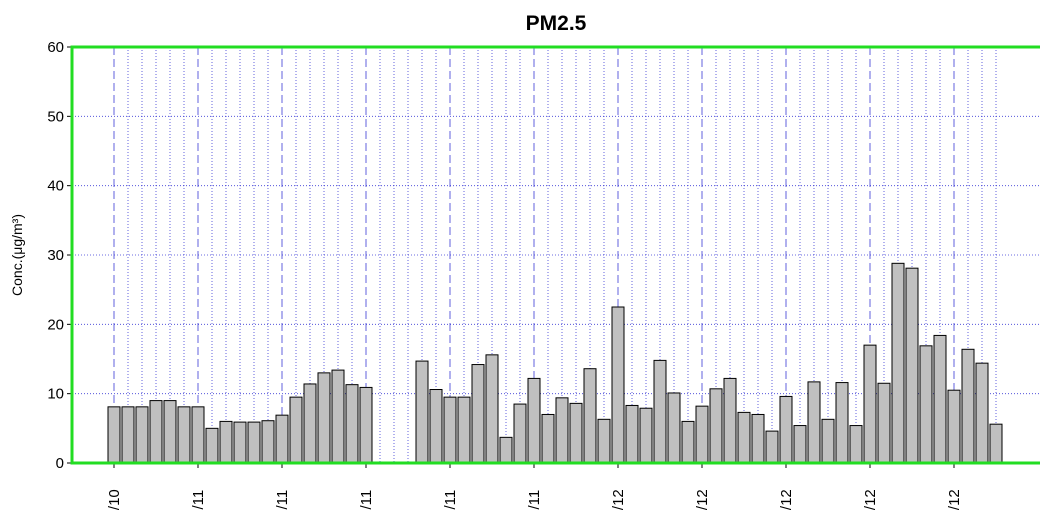 The image size is (1040, 510). Describe the element at coordinates (55, 116) in the screenshot. I see `y-tick-label: 50` at that location.